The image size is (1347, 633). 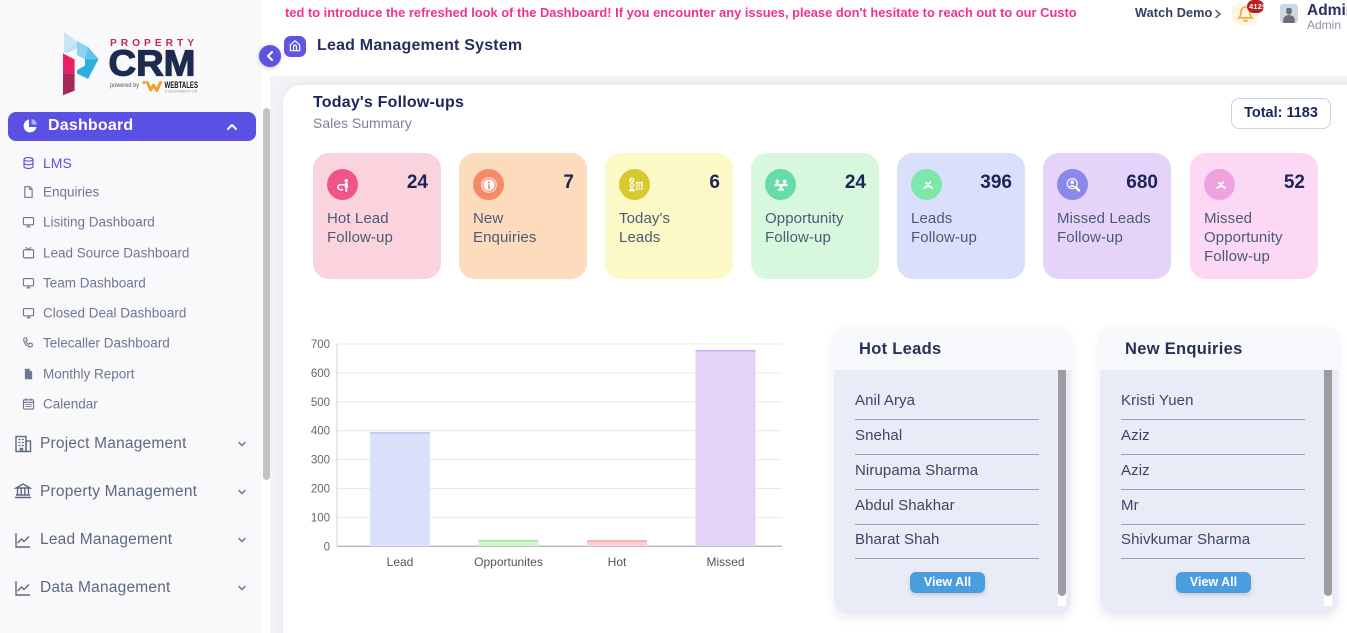 What do you see at coordinates (400, 562) in the screenshot?
I see `svg-text: Lead` at bounding box center [400, 562].